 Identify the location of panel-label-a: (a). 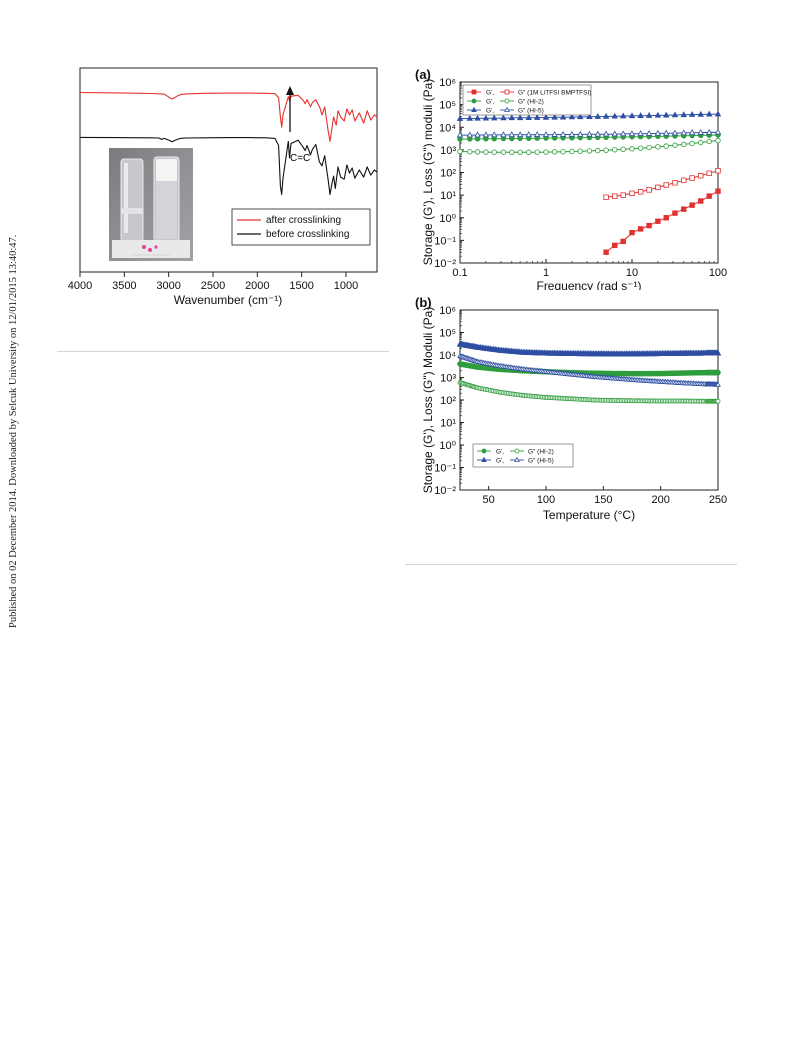
(423, 74).